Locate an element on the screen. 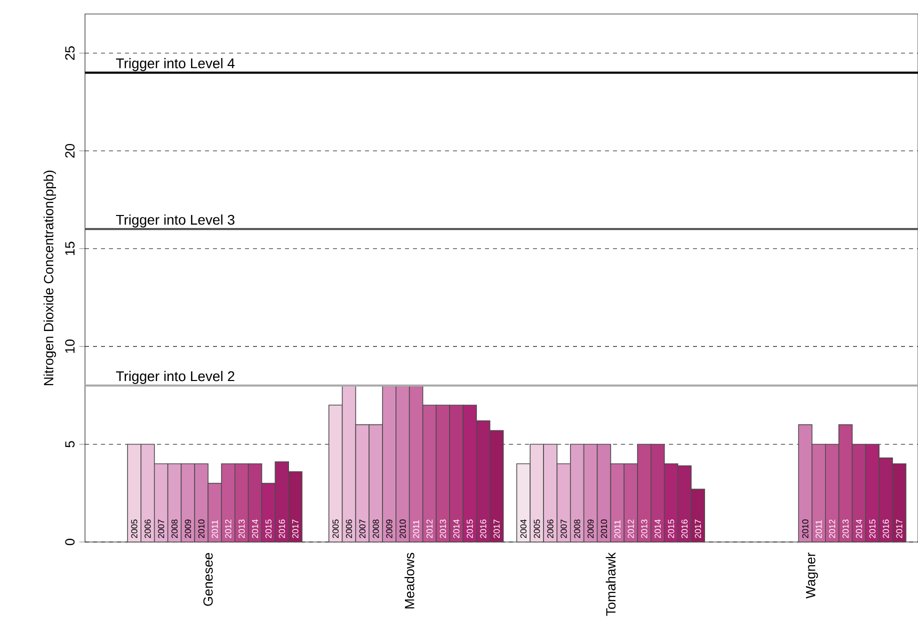  ref-line-label: Trigger into Level 2 is located at coordinates (175, 377).